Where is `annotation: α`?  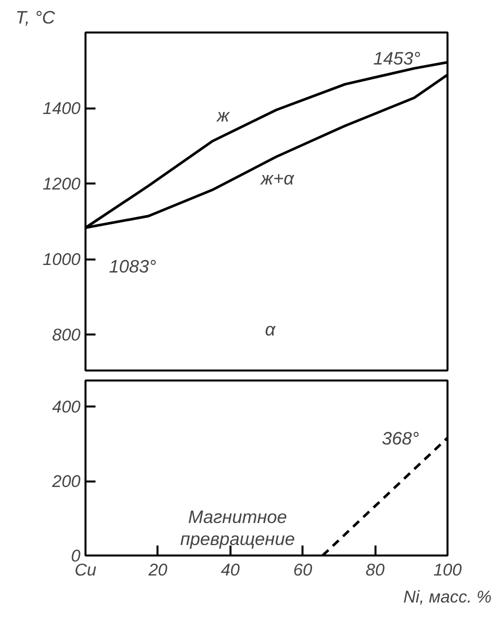
annotation: α is located at coordinates (270, 330).